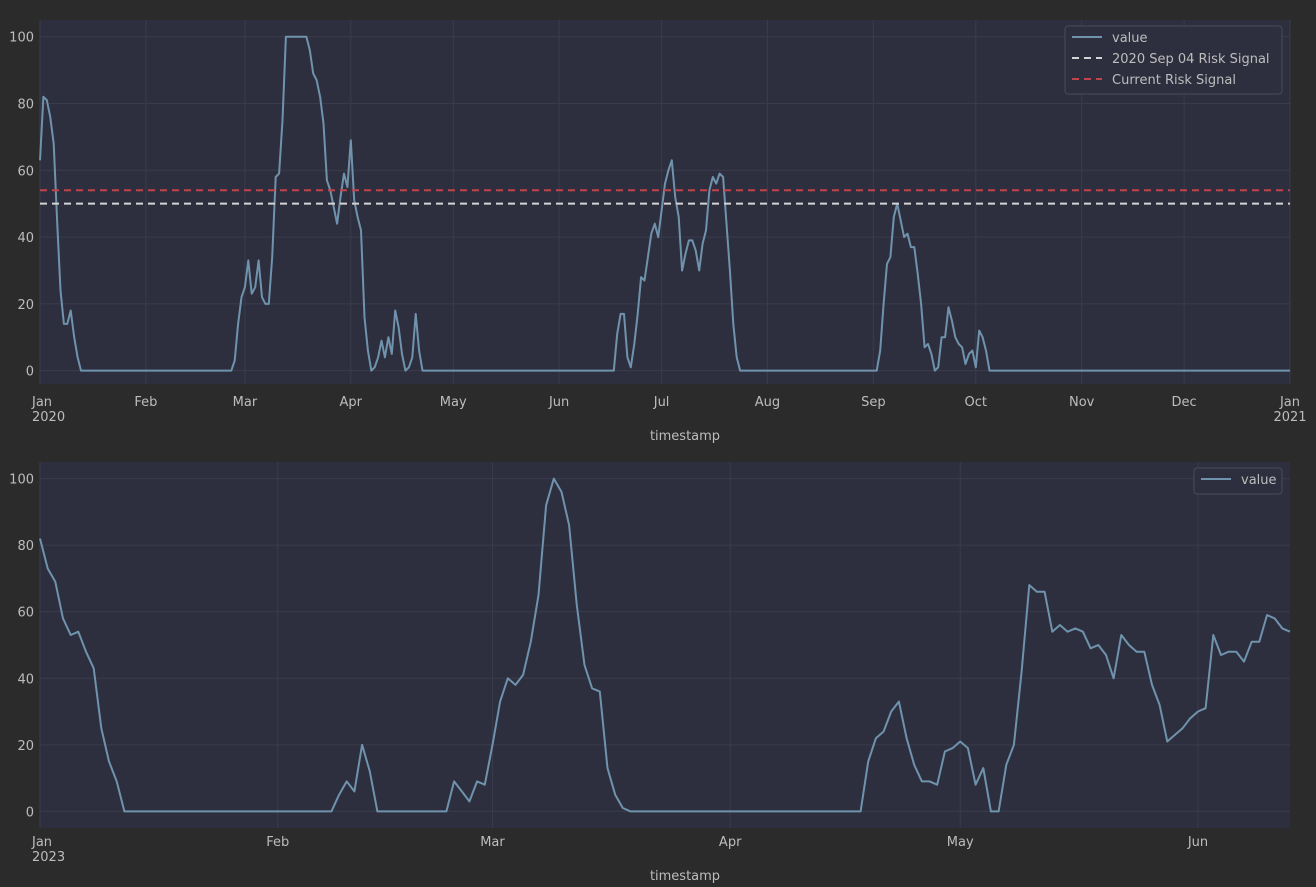 The image size is (1316, 887). Describe the element at coordinates (1174, 80) in the screenshot. I see `legend-label: Current Risk Signal` at that location.